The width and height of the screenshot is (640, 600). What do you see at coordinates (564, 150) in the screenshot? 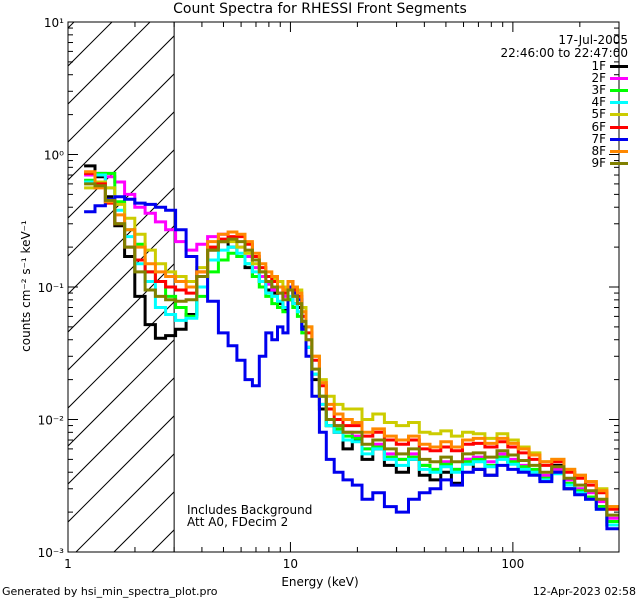
I see `legend-item-8F: 8F` at bounding box center [564, 150].